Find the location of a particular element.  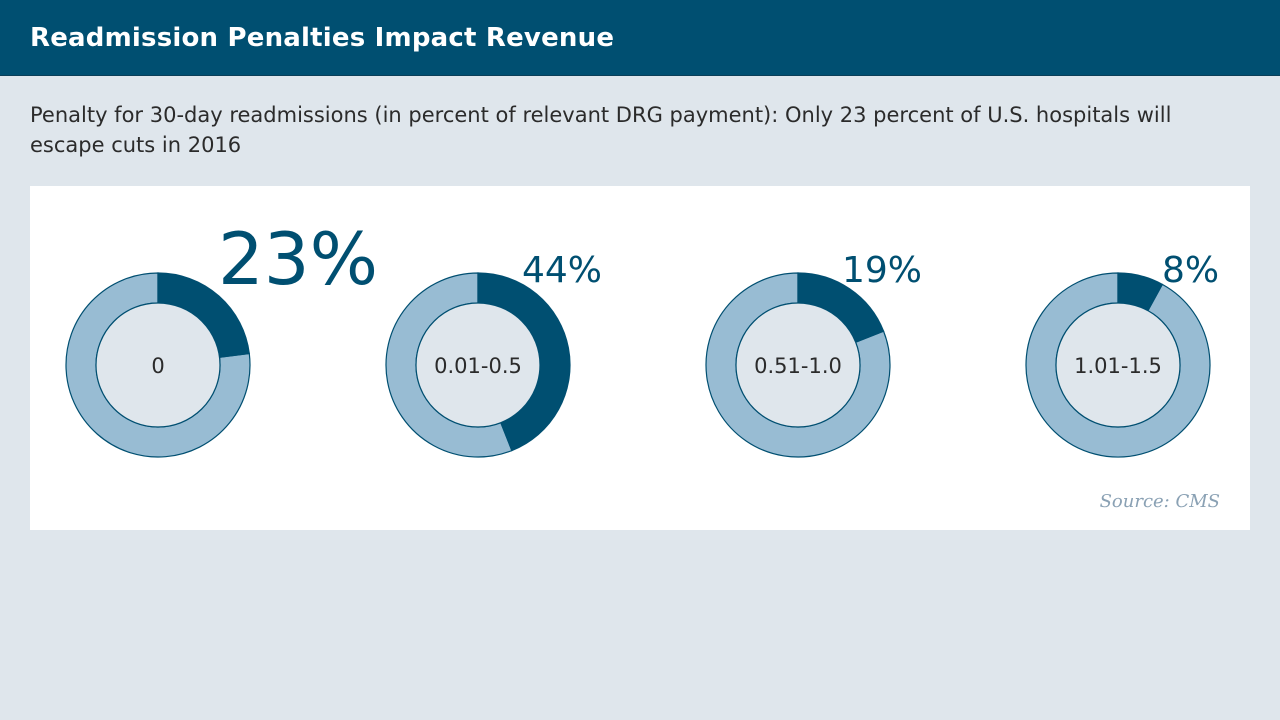

header-bar: Readmission Penalties Impact Revenue is located at coordinates (640, 38).